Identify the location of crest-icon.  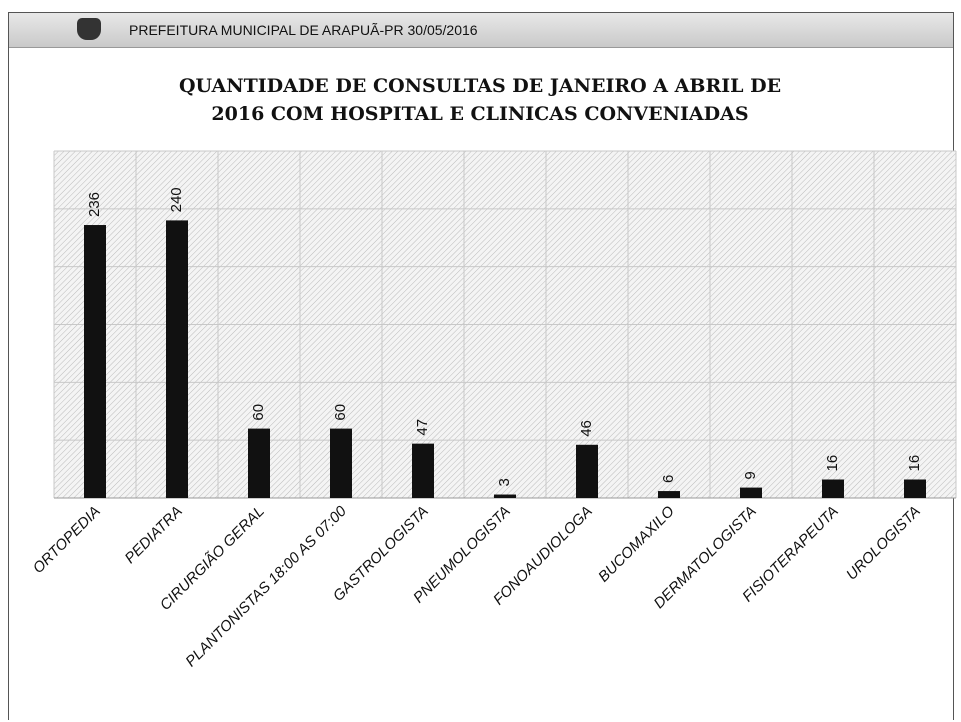
(89, 29).